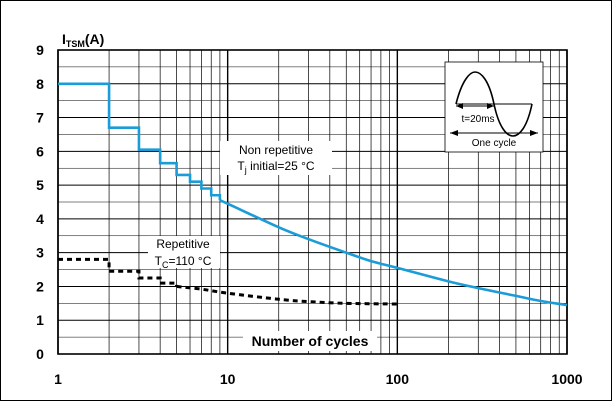 Image resolution: width=613 pixels, height=402 pixels. Describe the element at coordinates (40, 50) in the screenshot. I see `y-tick-label: 9` at that location.